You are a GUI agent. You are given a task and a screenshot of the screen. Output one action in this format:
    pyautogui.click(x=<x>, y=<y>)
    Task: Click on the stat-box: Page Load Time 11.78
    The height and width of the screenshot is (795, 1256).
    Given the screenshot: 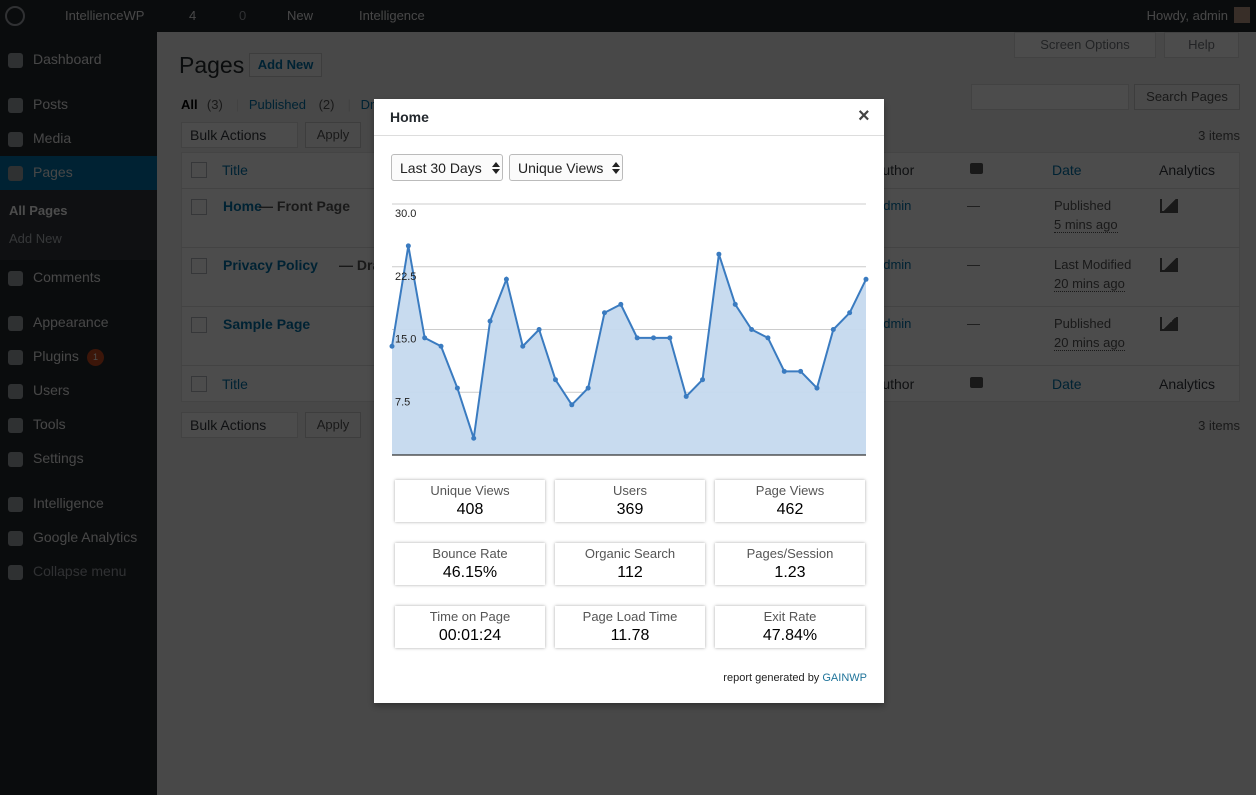 What is the action you would take?
    pyautogui.click(x=630, y=627)
    